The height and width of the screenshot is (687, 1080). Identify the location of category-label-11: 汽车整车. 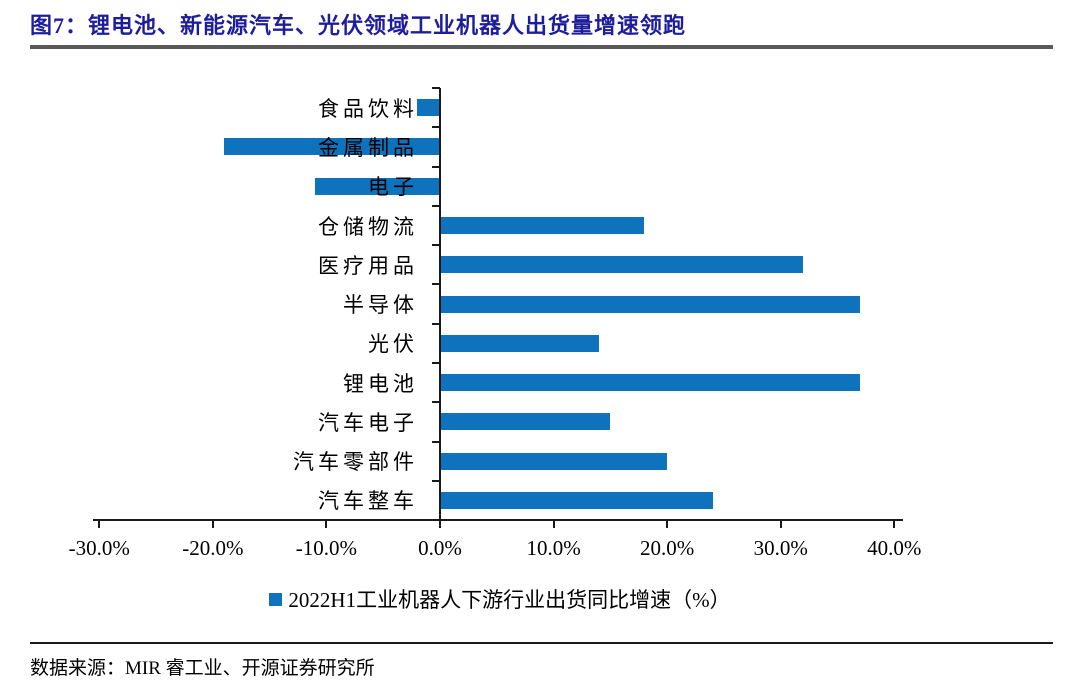
(368, 501).